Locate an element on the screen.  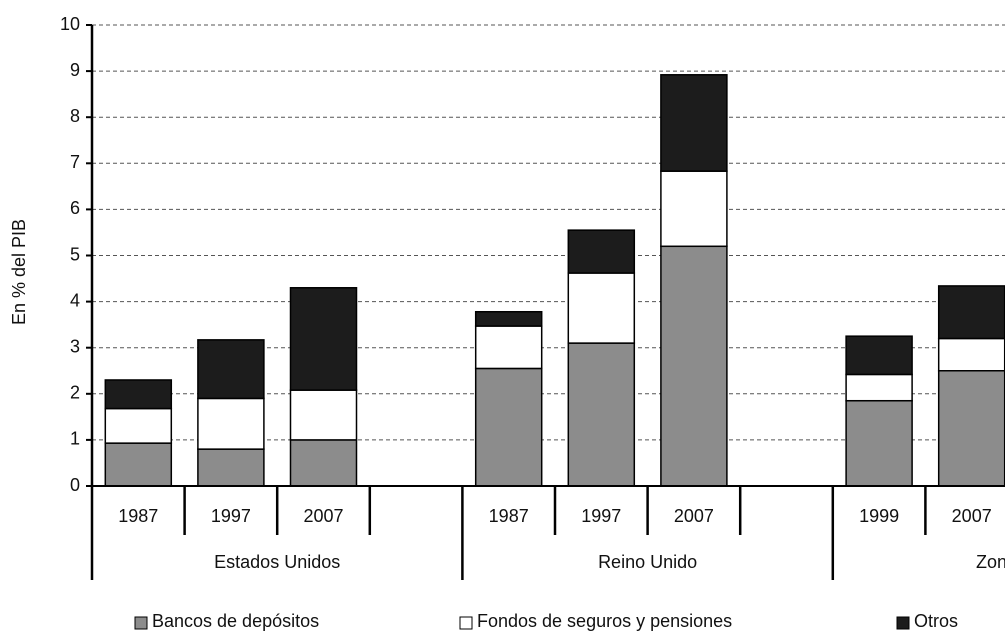
legend-label: Bancos de depósitos is located at coordinates (235, 621).